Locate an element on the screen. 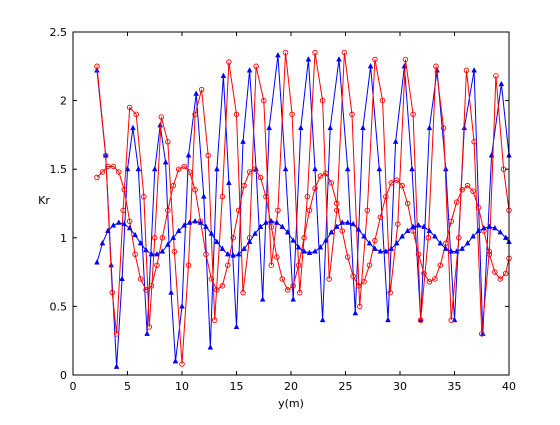  x-tick-label: 10 is located at coordinates (182, 386).